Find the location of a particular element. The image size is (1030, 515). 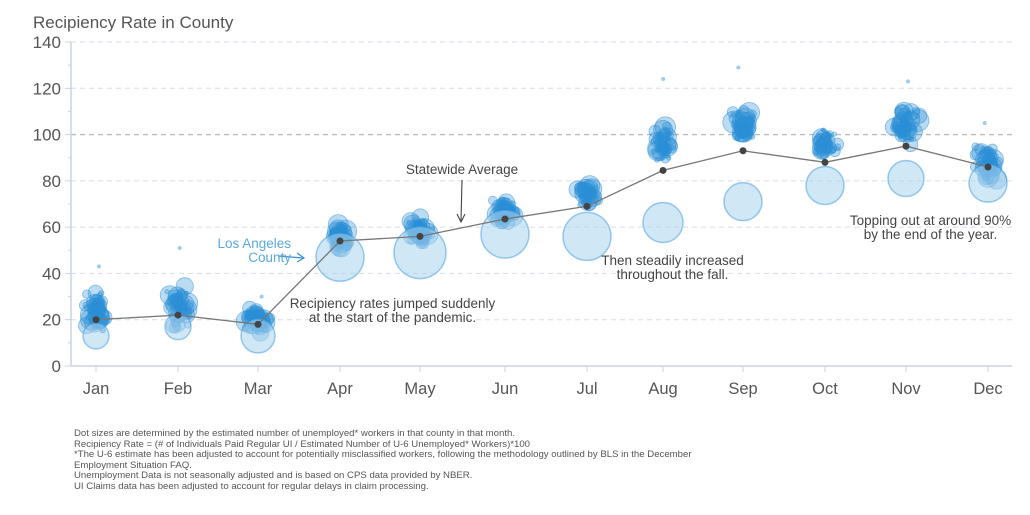

y-tick-label: 120 is located at coordinates (47, 88).